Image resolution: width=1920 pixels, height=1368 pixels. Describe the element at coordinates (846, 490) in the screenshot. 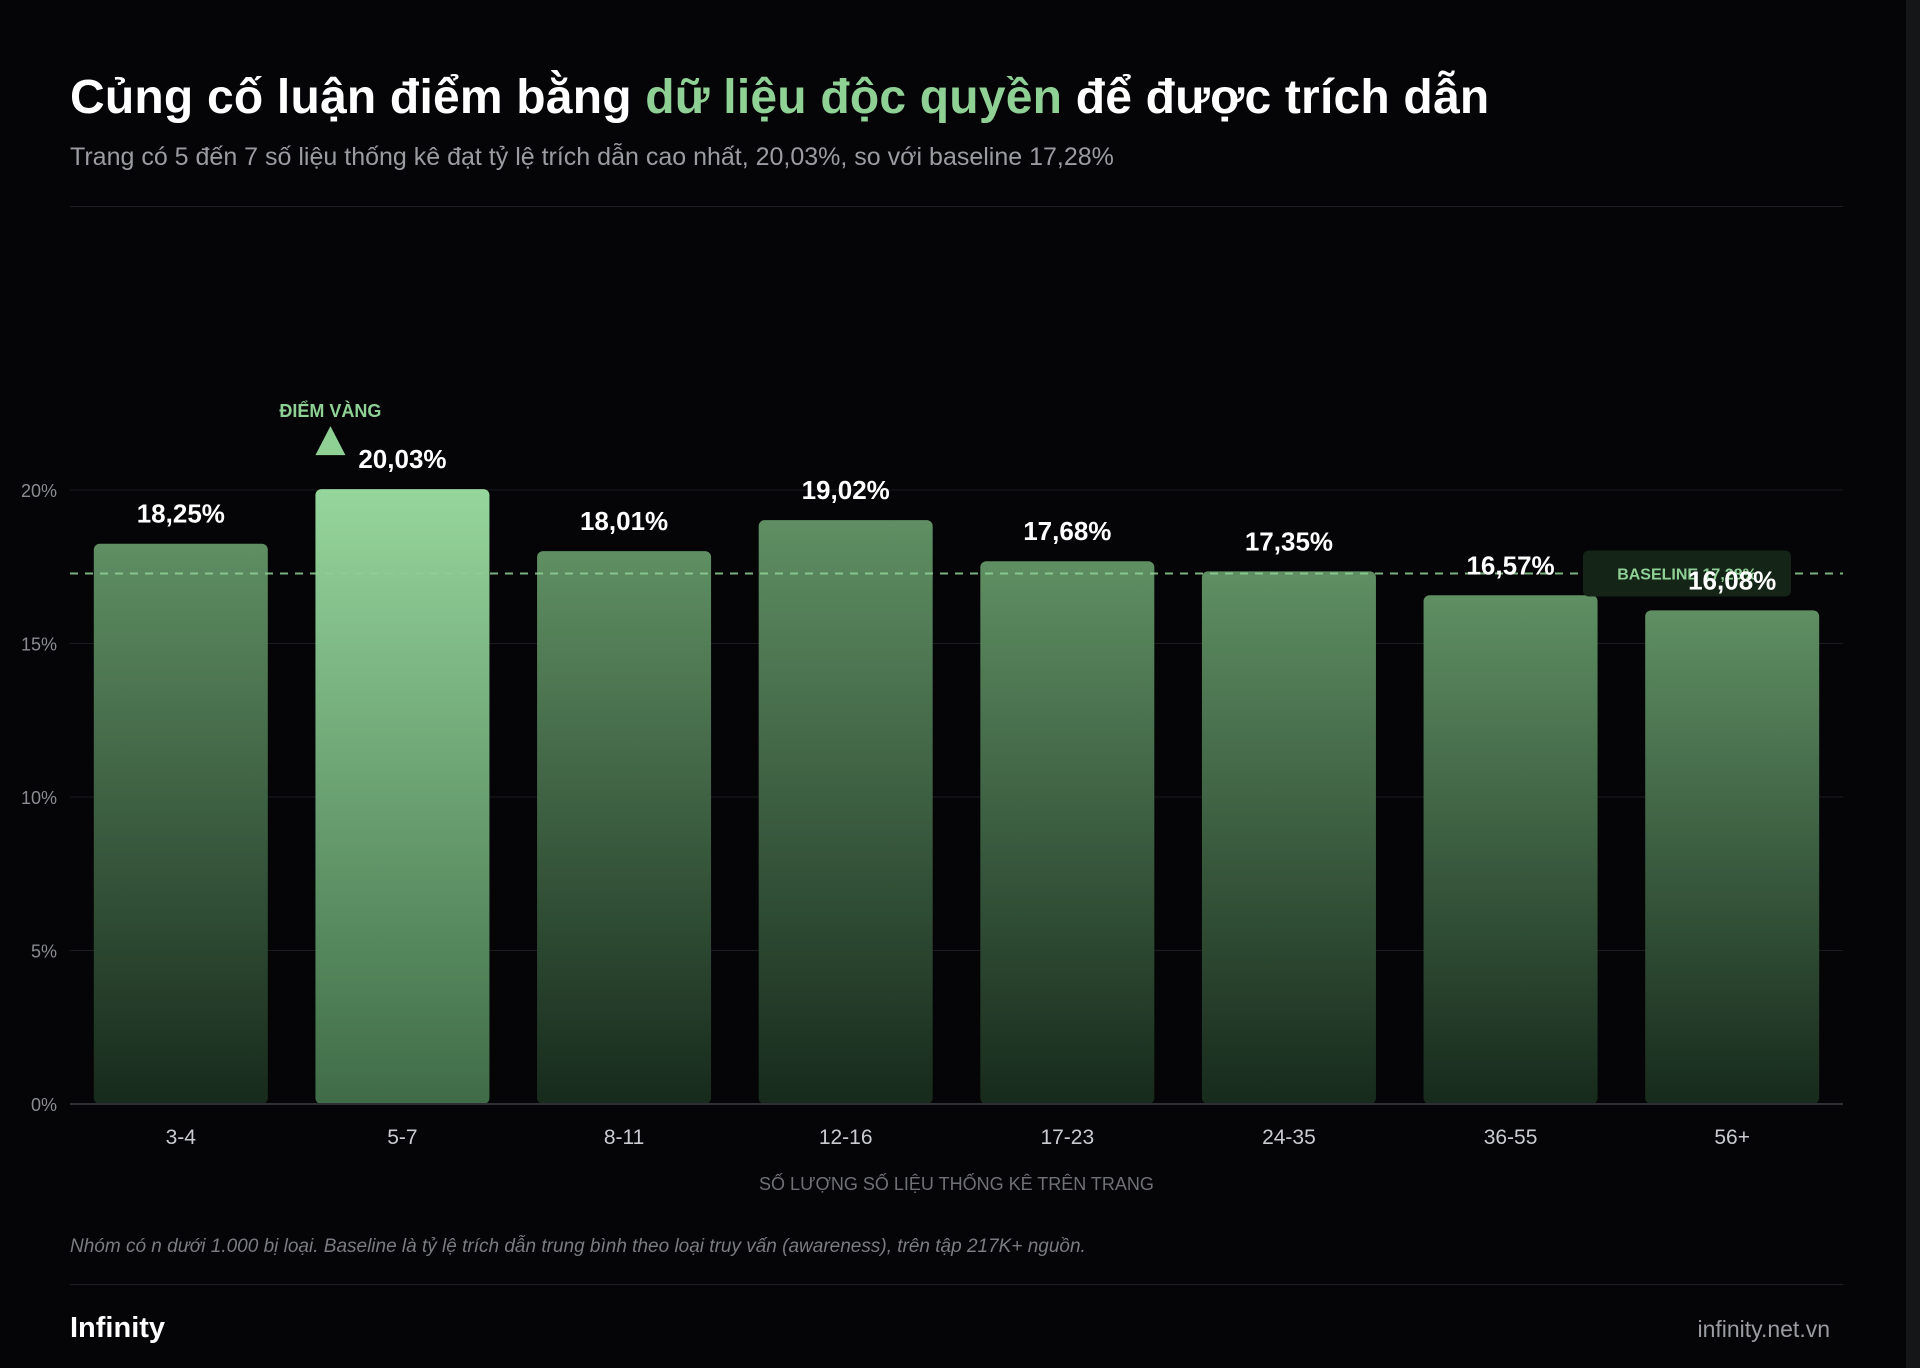

I see `data-label: 19,02%` at that location.